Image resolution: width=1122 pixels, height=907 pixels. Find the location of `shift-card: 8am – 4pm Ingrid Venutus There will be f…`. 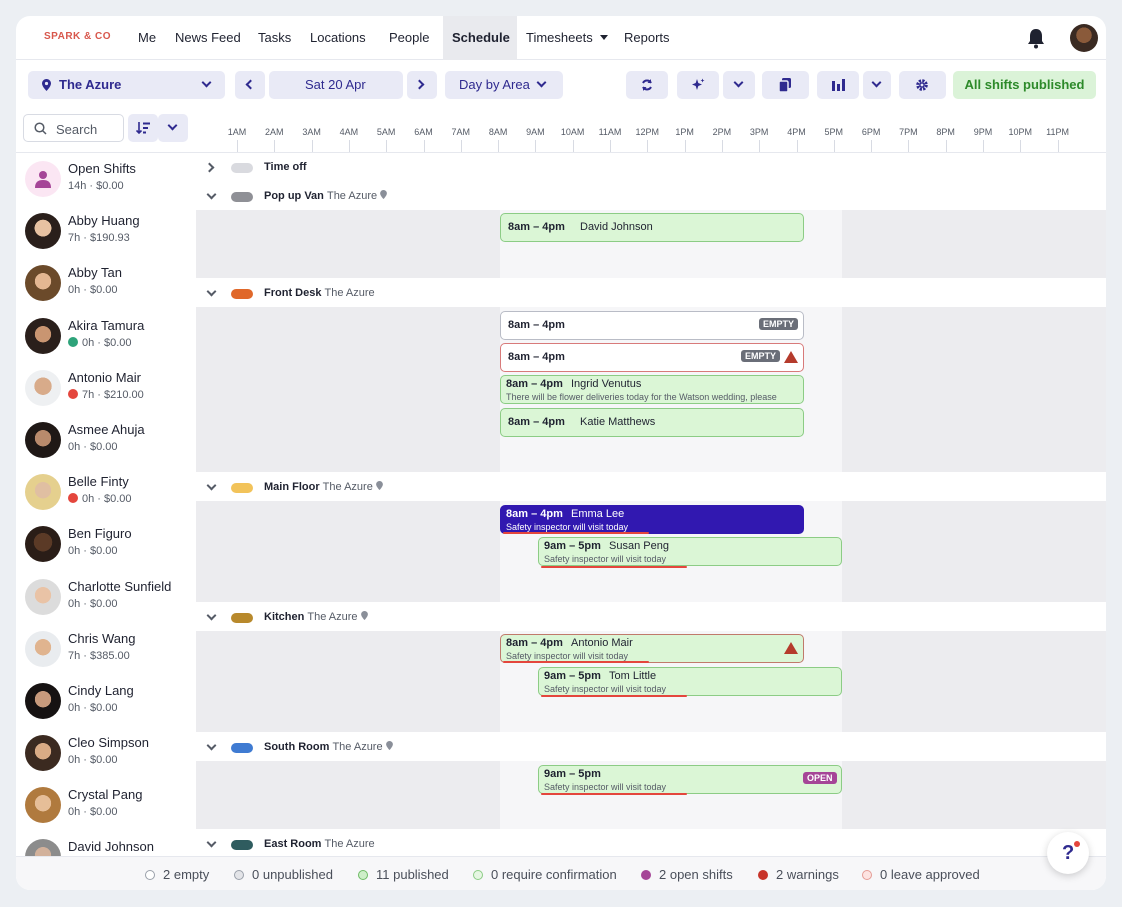

shift-card: 8am – 4pm Ingrid Venutus There will be f… is located at coordinates (652, 389).